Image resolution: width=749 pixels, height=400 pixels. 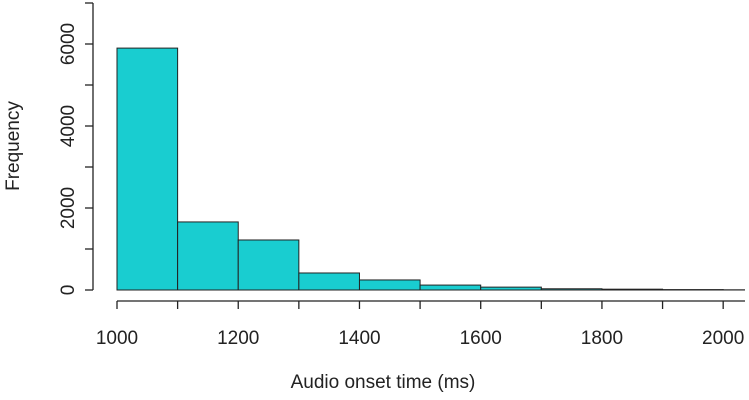 I want to click on y-tick-label: 2000, so click(x=68, y=208).